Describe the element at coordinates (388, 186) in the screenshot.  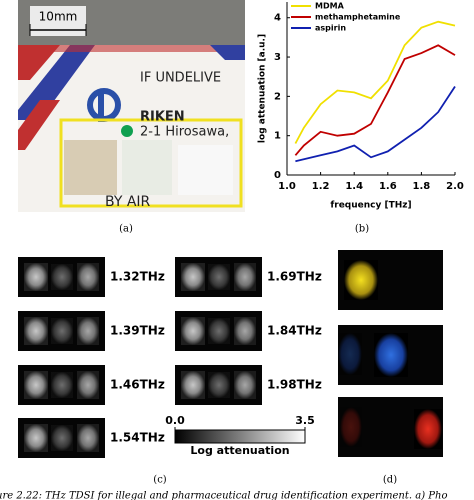
I see `x-tick-label: 1.6` at that location.